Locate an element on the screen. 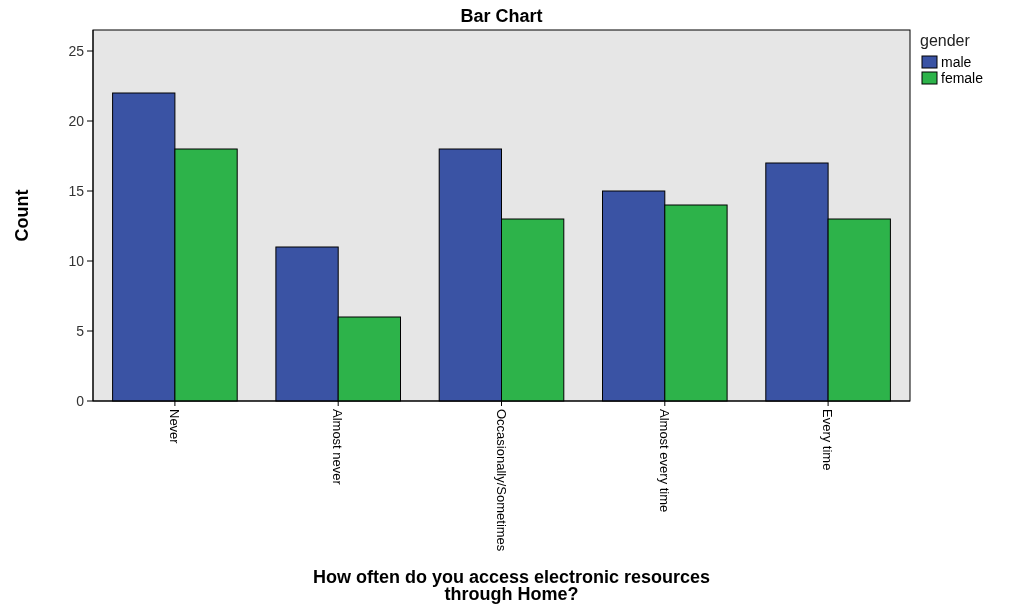  chart-title: Bar Chart is located at coordinates (501, 16).